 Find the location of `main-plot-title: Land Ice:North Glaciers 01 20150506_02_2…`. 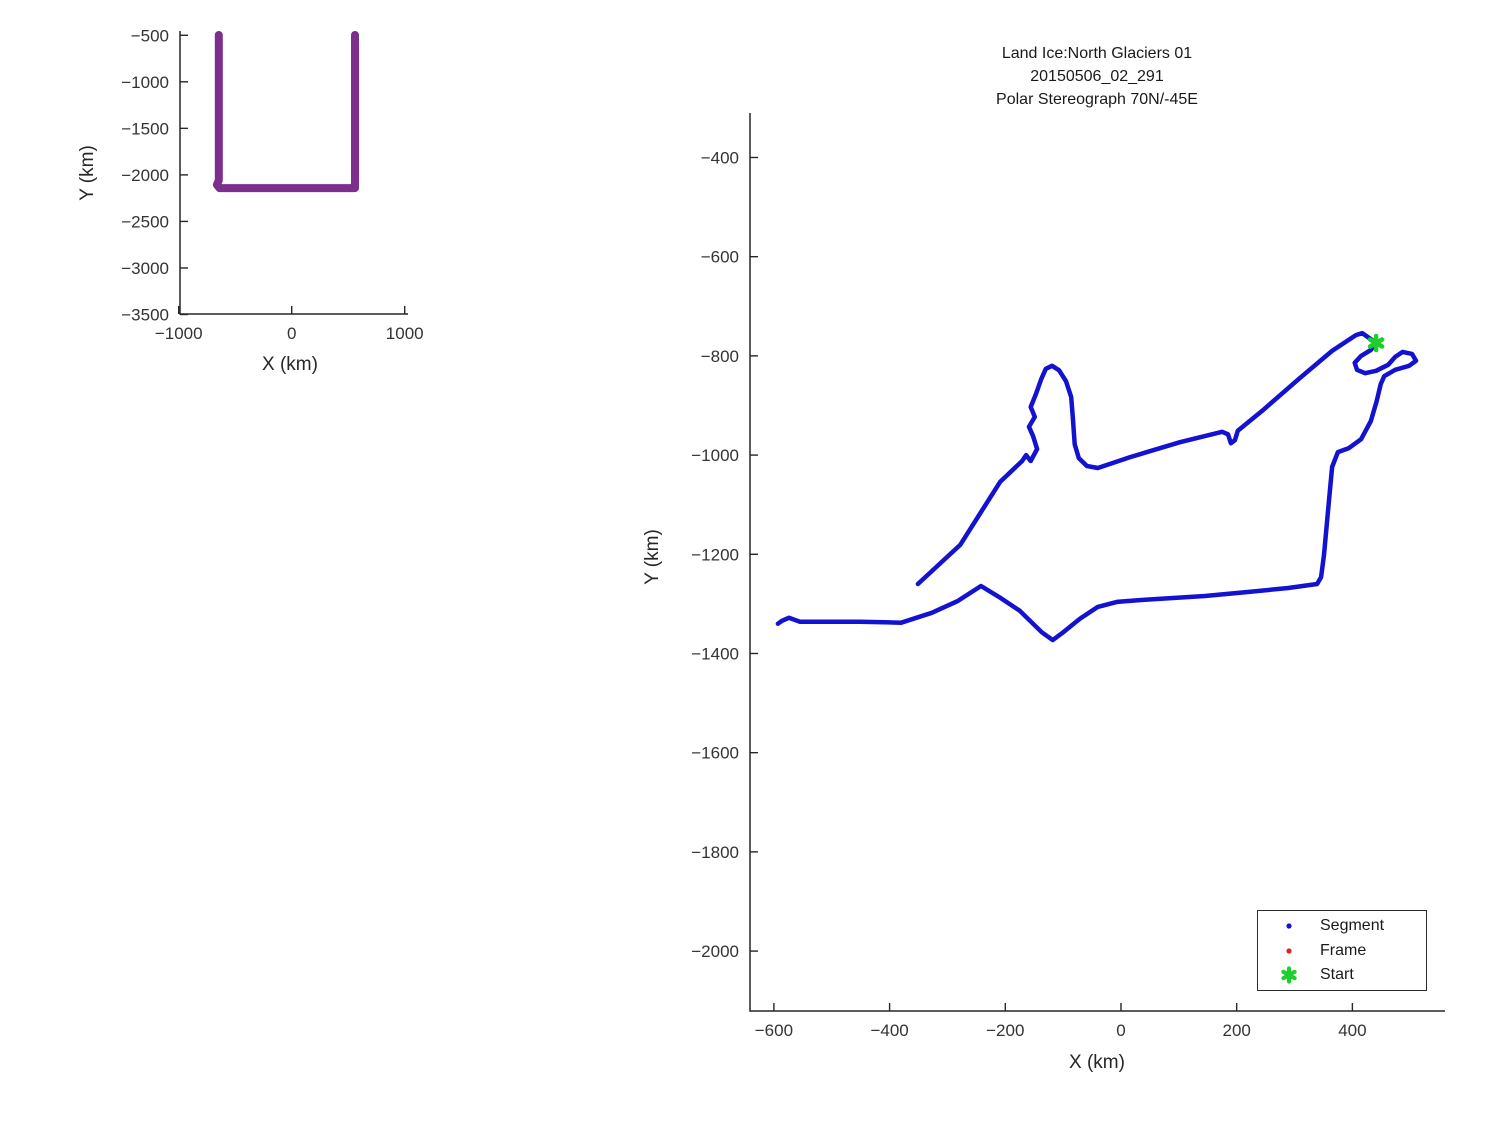

main-plot-title: Land Ice:North Glaciers 01 20150506_02_2… is located at coordinates (1097, 76).